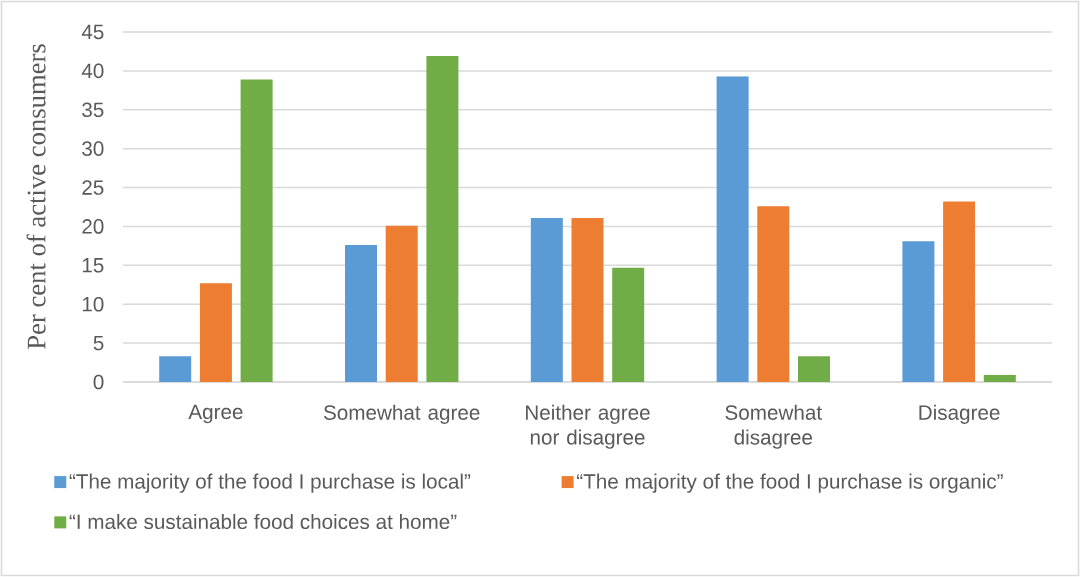 The width and height of the screenshot is (1080, 577). Describe the element at coordinates (263, 521) in the screenshot. I see `legend-label: “I make sustainable food choices at home”` at that location.